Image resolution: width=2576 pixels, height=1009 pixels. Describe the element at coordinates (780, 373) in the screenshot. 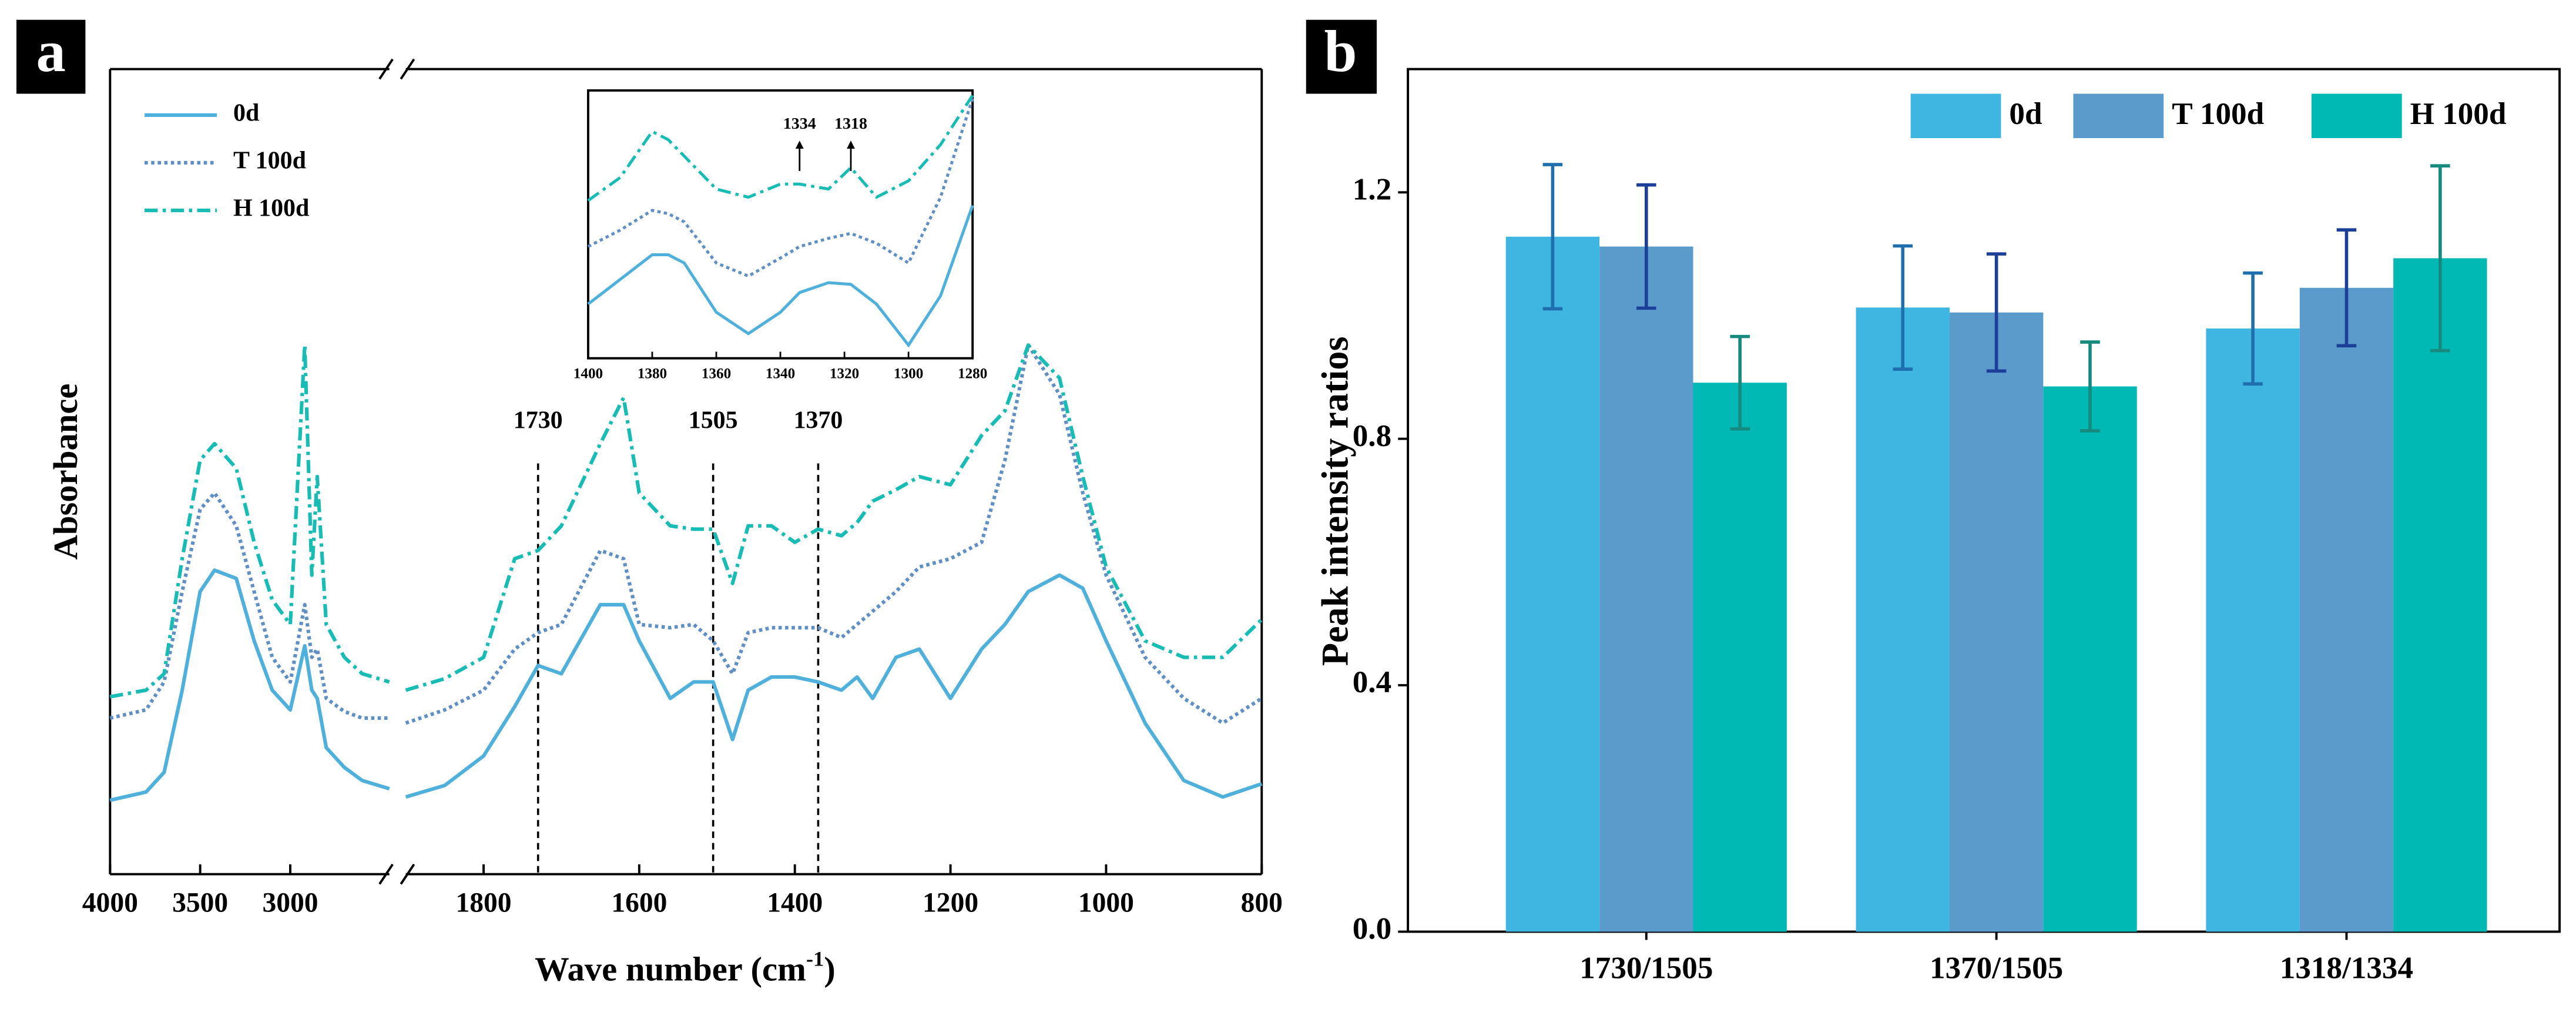

I see `inset-x-tick-label: 1340` at that location.